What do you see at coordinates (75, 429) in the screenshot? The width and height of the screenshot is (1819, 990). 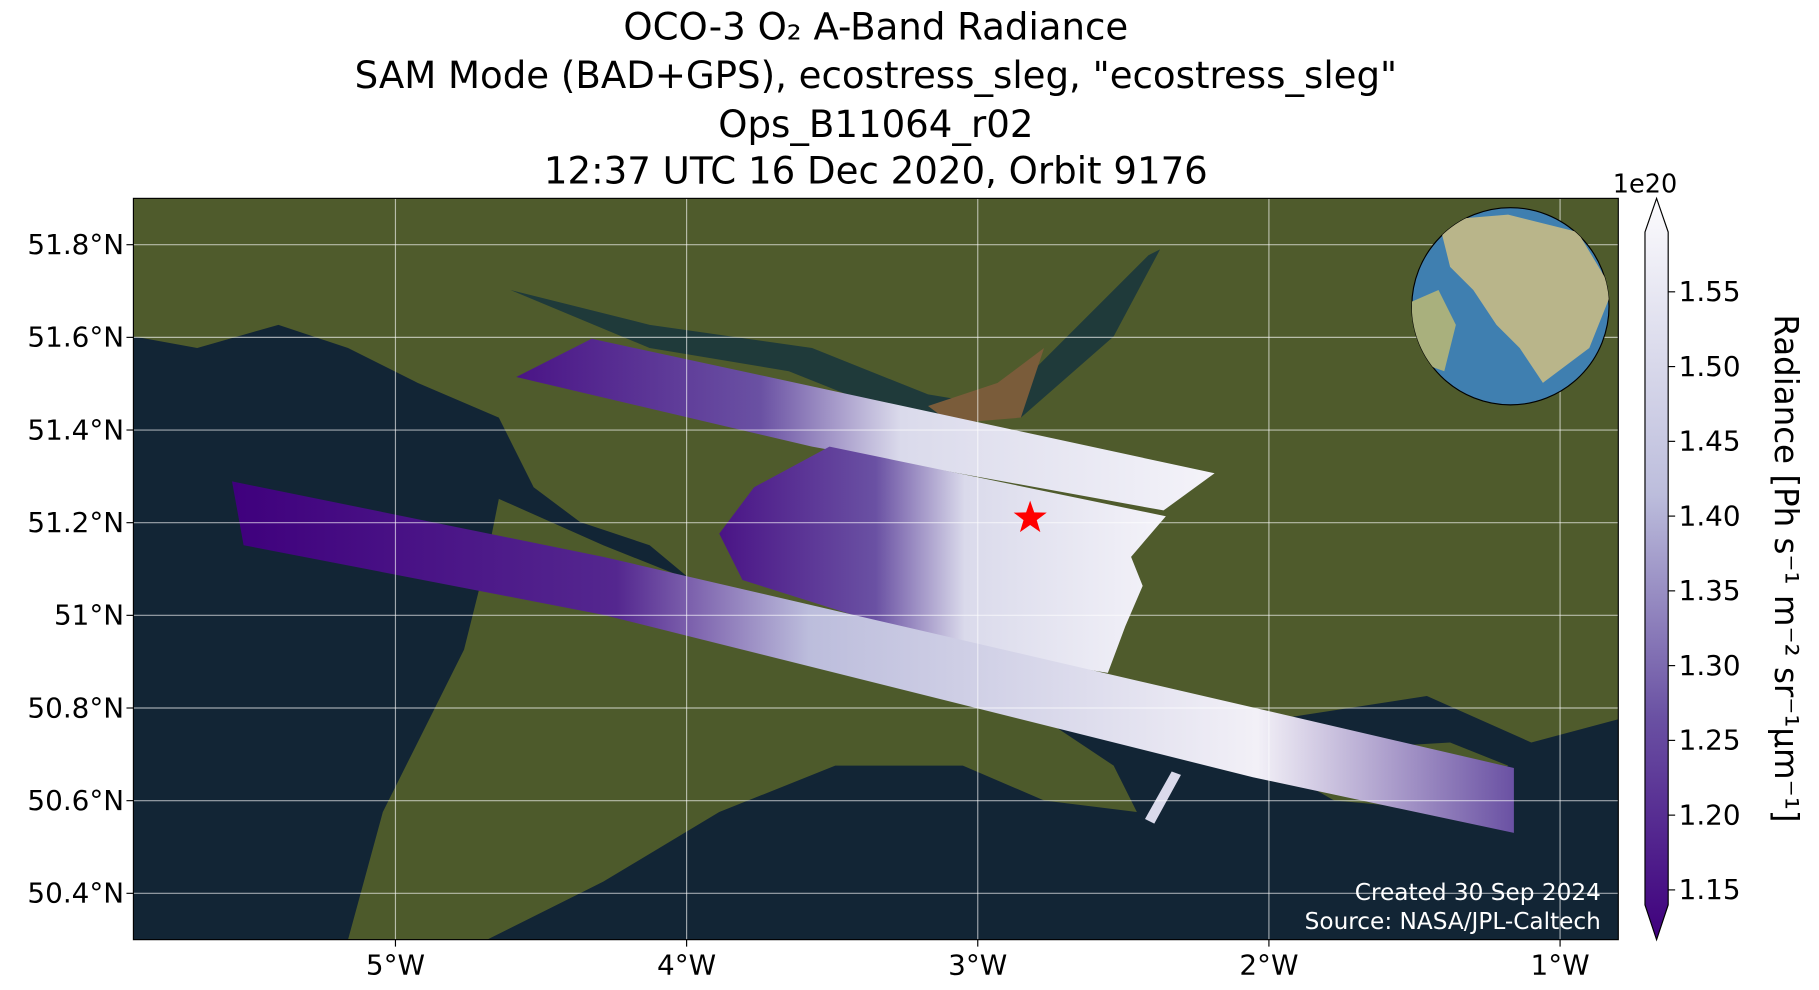 I see `y-tick-label: 51.4°N` at bounding box center [75, 429].